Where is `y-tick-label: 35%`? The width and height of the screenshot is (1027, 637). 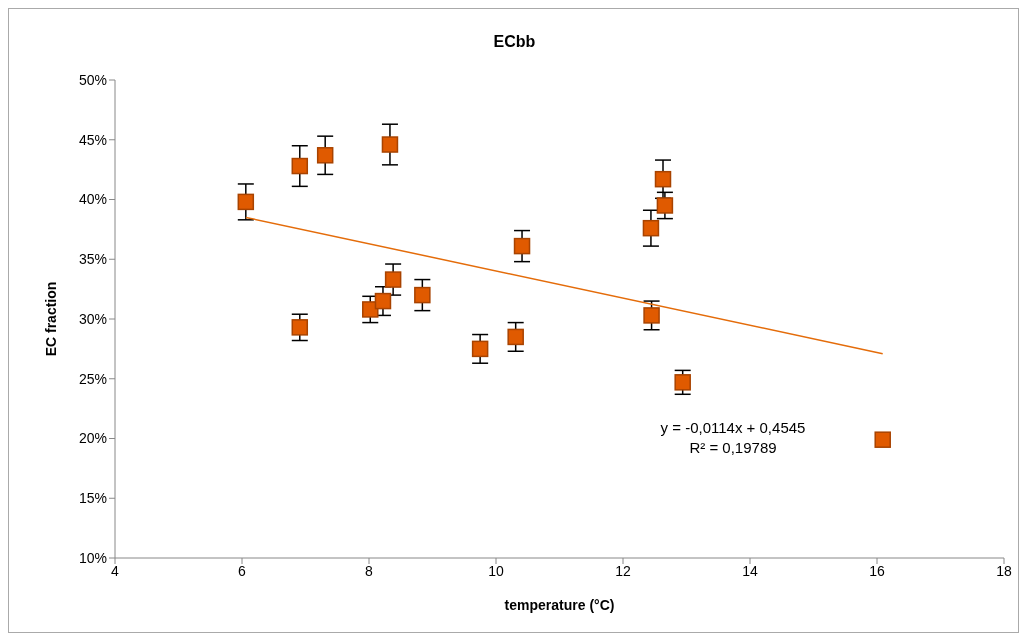
y-tick-label: 35% is located at coordinates (92, 259).